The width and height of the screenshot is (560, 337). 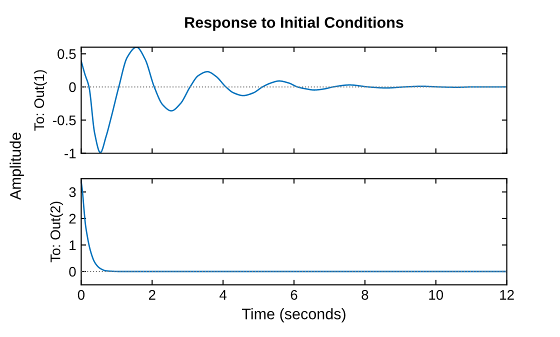 I want to click on y-tick-label: -1, so click(x=70, y=153).